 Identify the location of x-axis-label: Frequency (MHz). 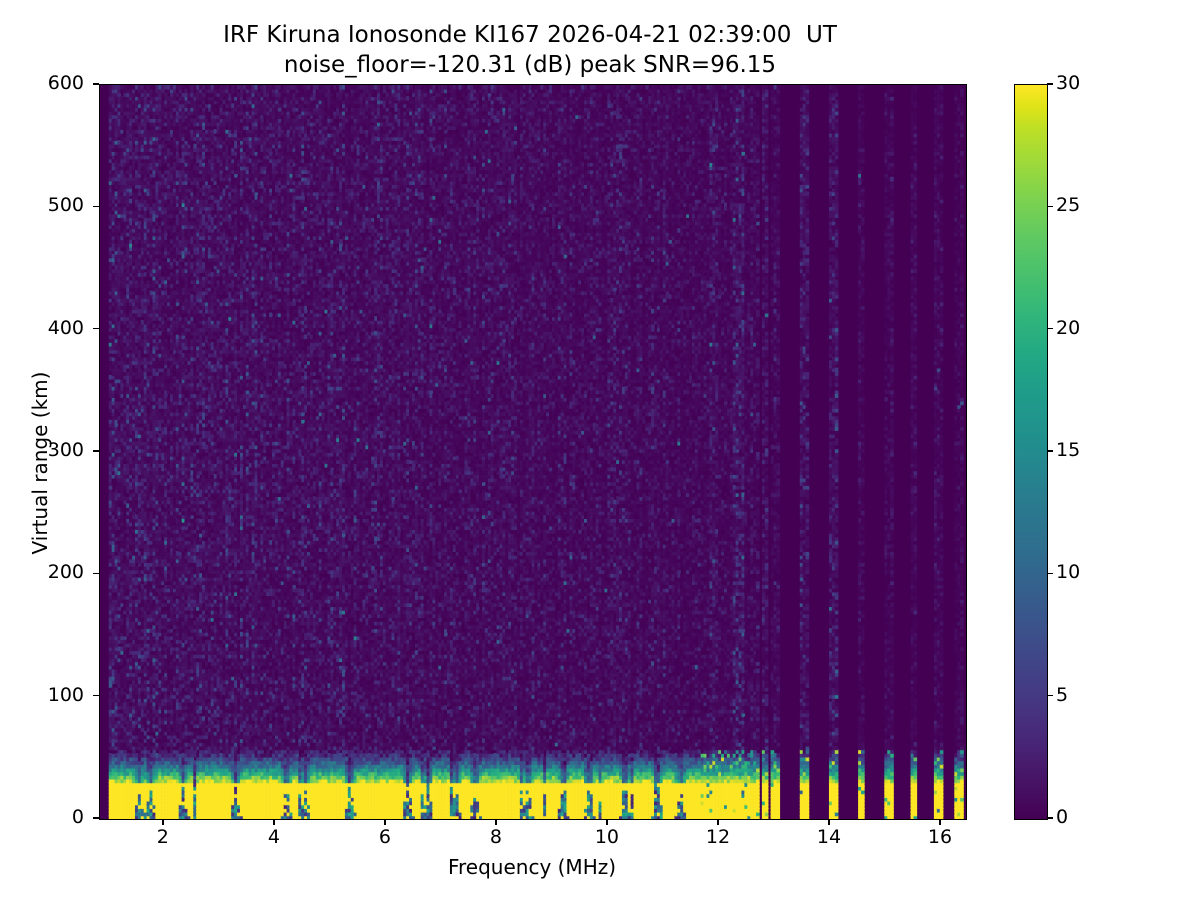
(532, 867).